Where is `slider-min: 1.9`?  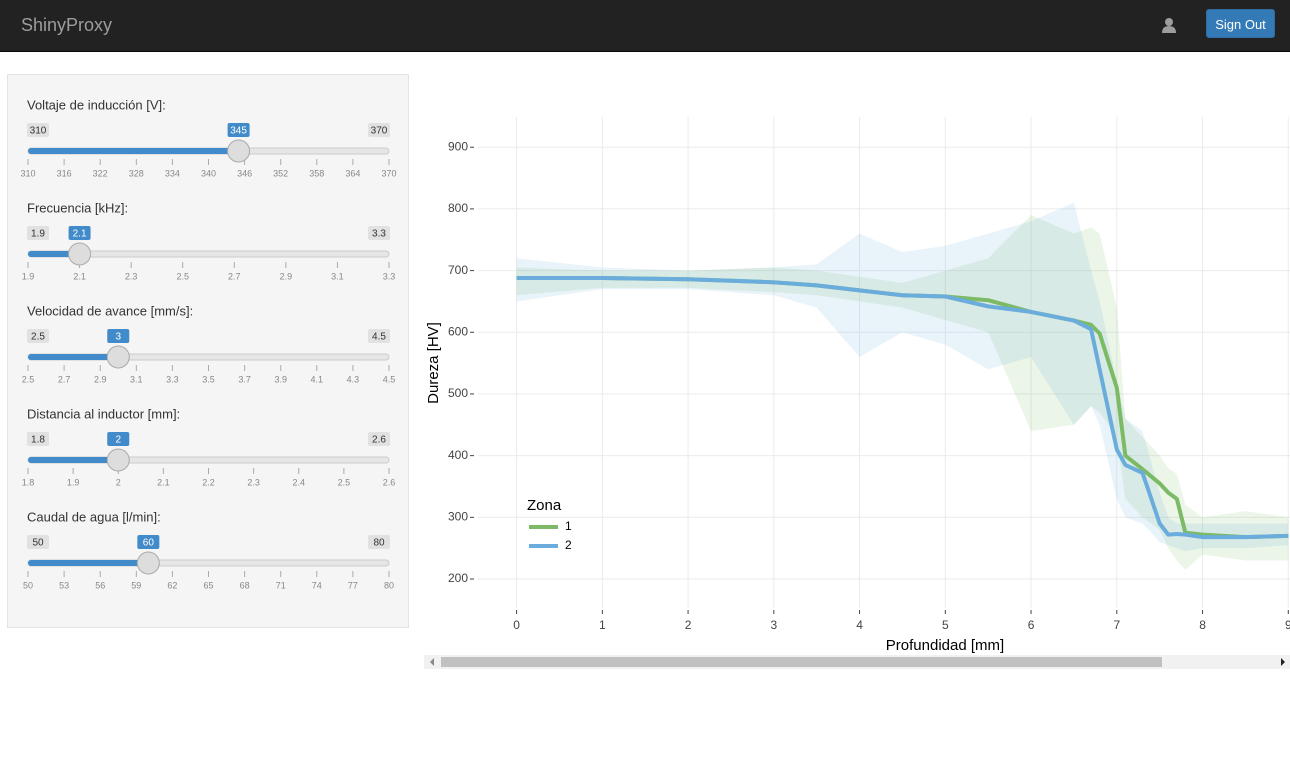 slider-min: 1.9 is located at coordinates (38, 233).